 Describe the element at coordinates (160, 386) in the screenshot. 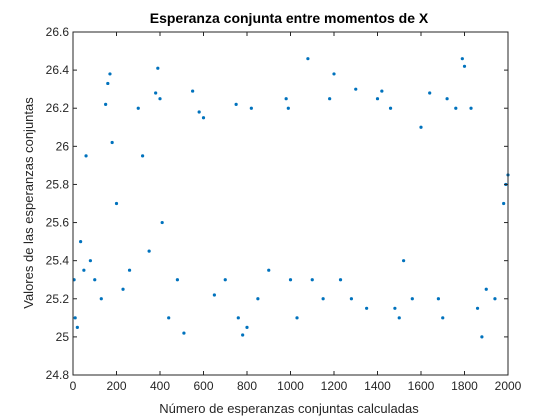

I see `x-tick-label: 400` at that location.